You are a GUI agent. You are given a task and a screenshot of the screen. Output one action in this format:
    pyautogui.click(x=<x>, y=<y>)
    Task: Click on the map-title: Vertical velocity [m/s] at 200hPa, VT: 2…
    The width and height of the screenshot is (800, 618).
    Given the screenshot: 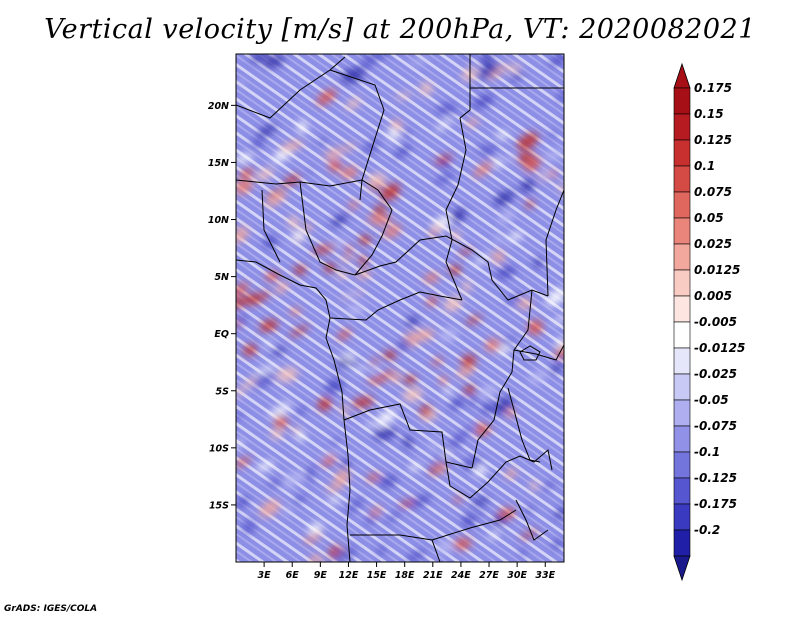 What is the action you would take?
    pyautogui.click(x=400, y=29)
    